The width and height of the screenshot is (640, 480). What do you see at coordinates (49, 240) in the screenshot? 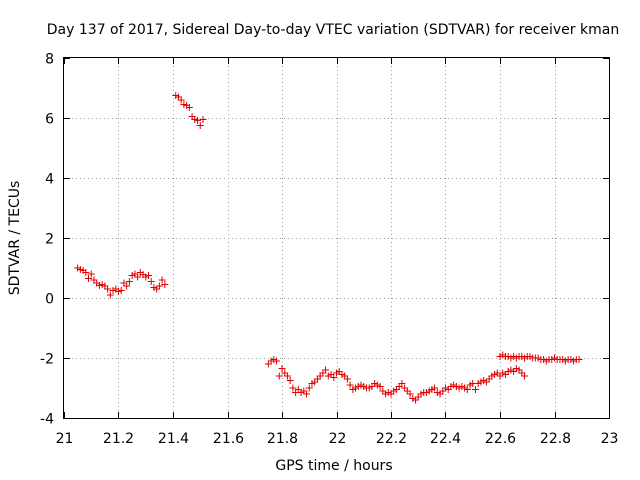
I see `y-tick-label: 2` at bounding box center [49, 240].